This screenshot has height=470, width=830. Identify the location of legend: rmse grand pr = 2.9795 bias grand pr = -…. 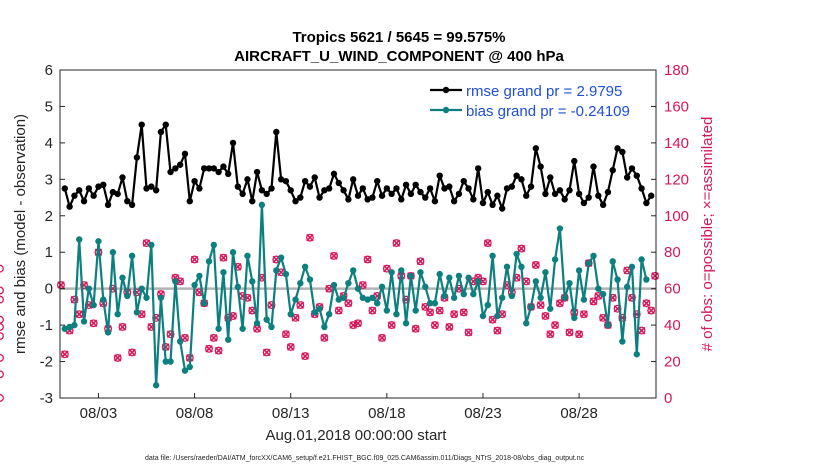
(530, 101).